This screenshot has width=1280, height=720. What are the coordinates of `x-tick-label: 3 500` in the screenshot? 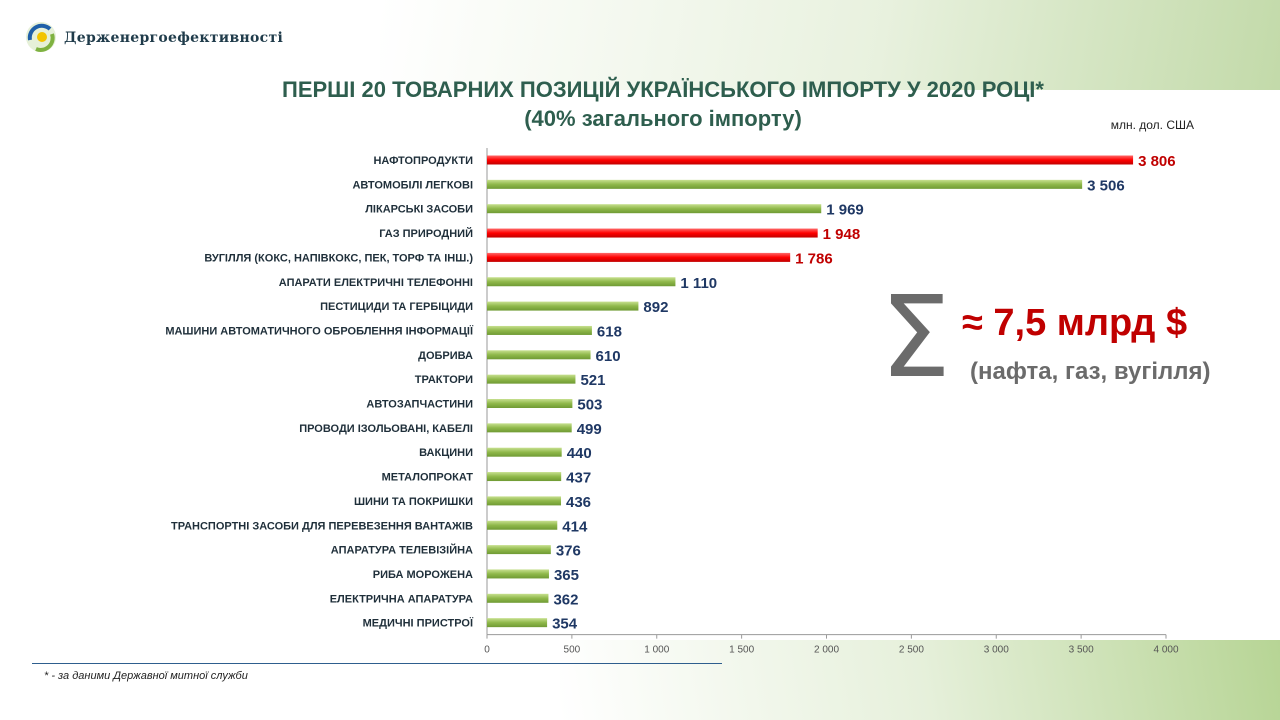 It's located at (1081, 650).